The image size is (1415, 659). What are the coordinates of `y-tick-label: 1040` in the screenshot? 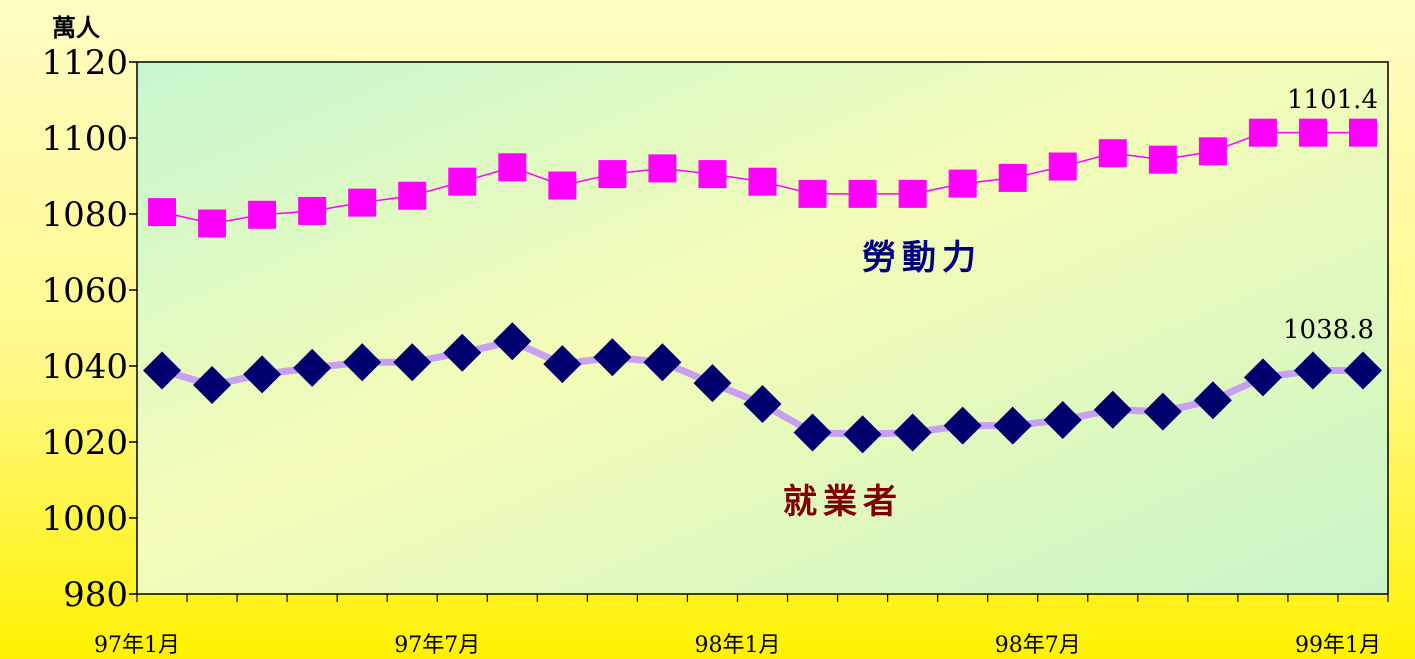 It's located at (84, 367).